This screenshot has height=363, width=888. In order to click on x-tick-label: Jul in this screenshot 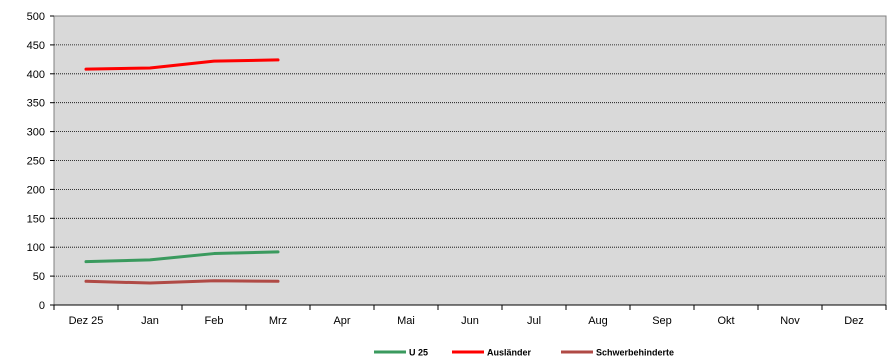, I will do `click(534, 321)`.